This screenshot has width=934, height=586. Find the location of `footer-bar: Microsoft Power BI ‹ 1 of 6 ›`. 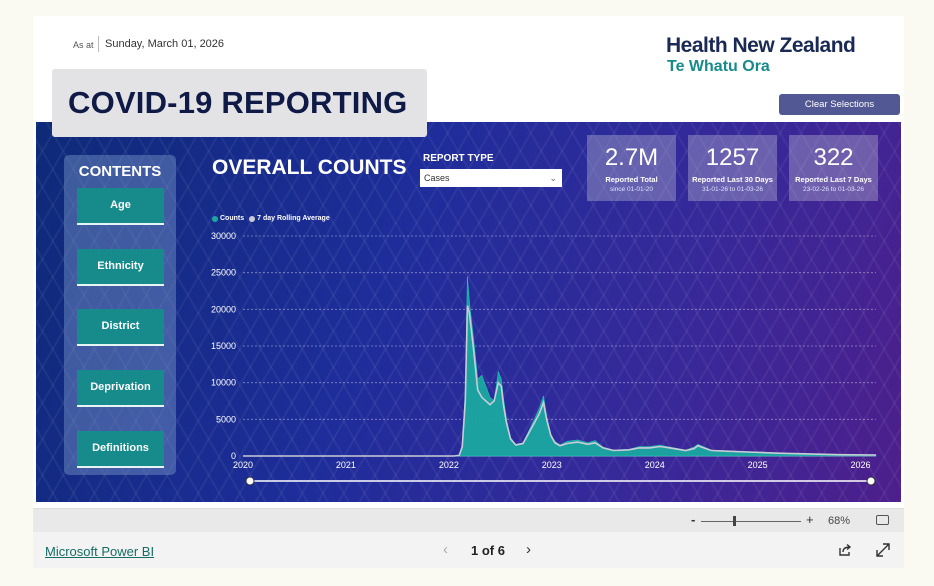

footer-bar: Microsoft Power BI ‹ 1 of 6 › is located at coordinates (468, 550).